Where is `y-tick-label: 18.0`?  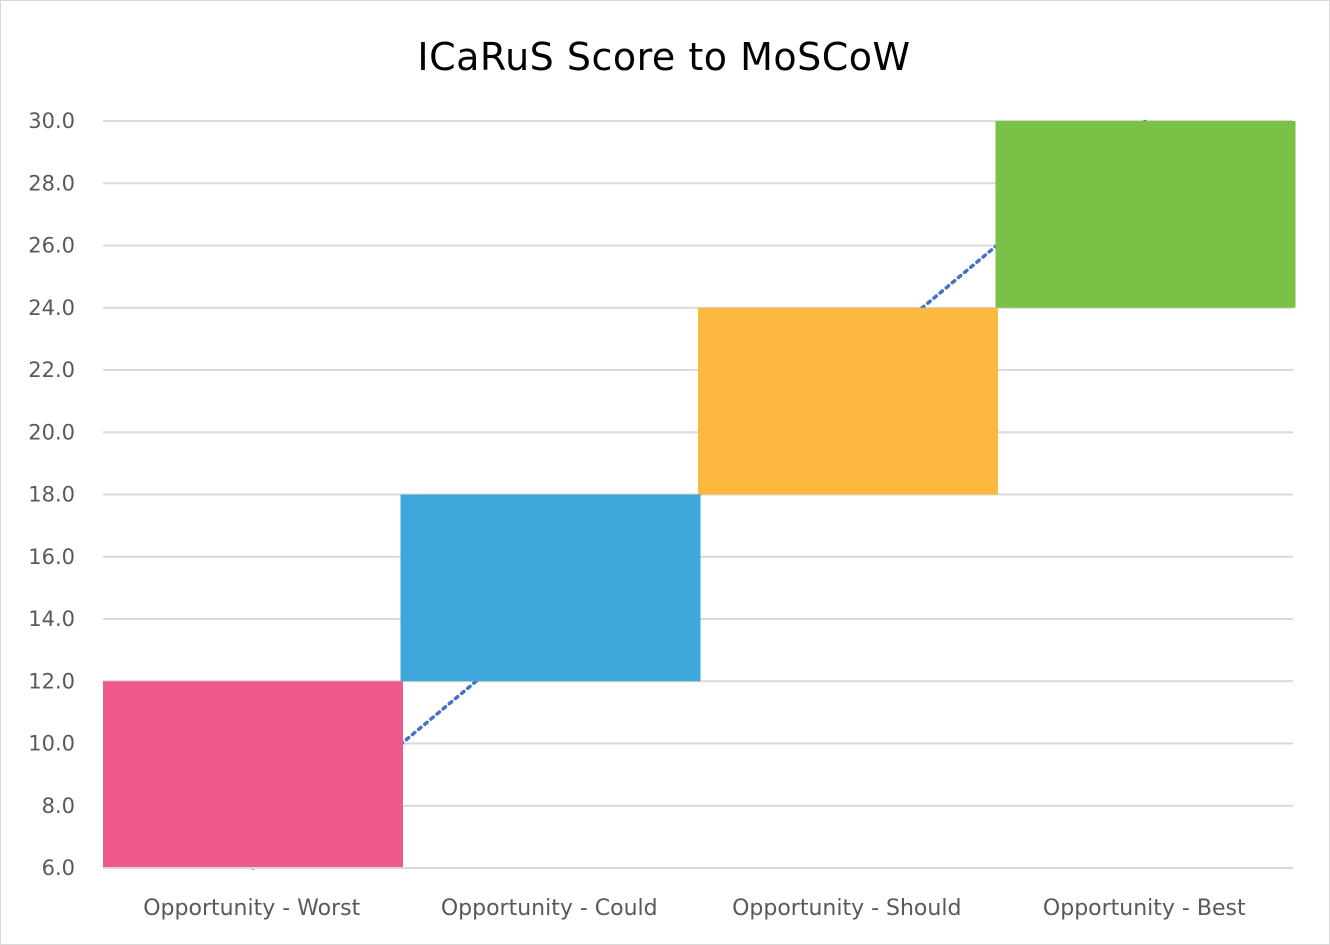
y-tick-label: 18.0 is located at coordinates (51, 495).